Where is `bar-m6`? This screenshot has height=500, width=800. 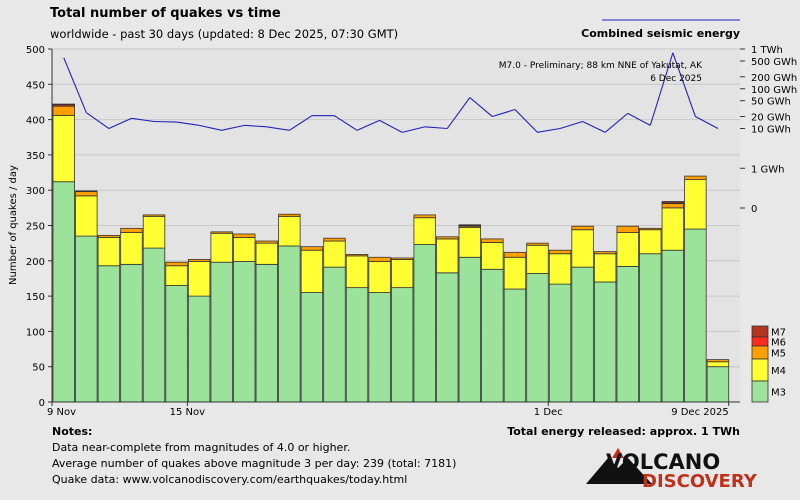 bar-m6 is located at coordinates (86, 191).